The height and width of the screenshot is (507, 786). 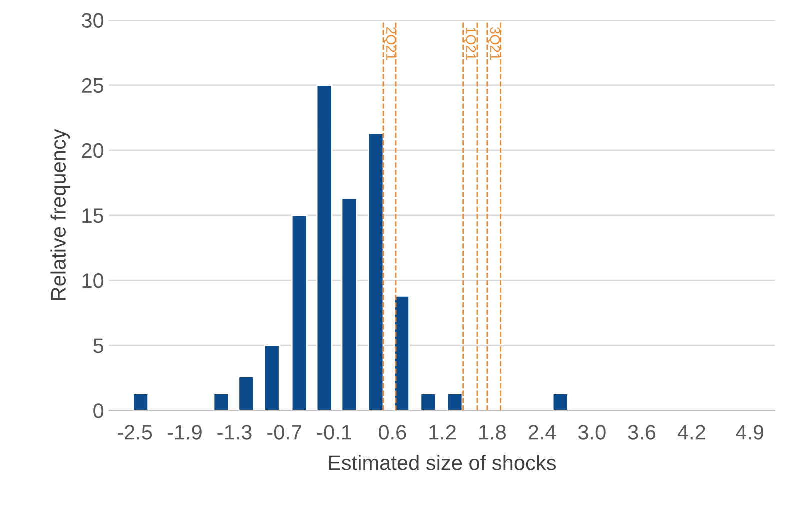 I want to click on x-tick-label: 3.6, so click(x=642, y=432).